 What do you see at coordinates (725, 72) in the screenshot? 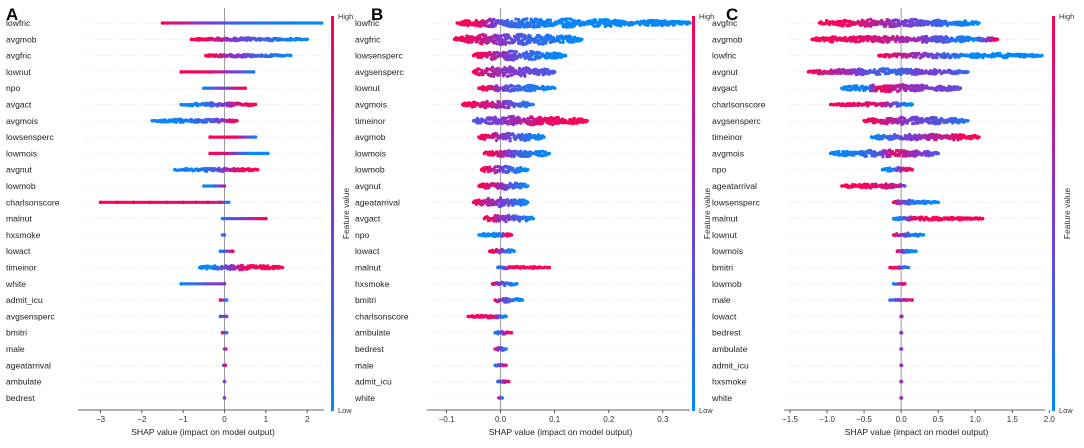
I see `feature-label-avgnut: avgnut` at bounding box center [725, 72].